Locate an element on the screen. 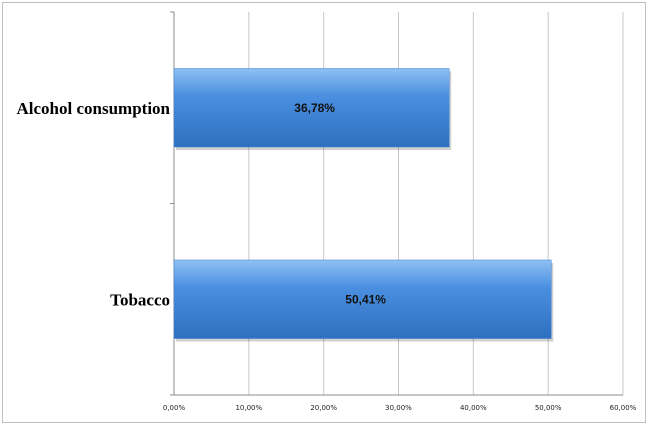 The image size is (650, 427). x-tick-label: 60,00% is located at coordinates (623, 408).